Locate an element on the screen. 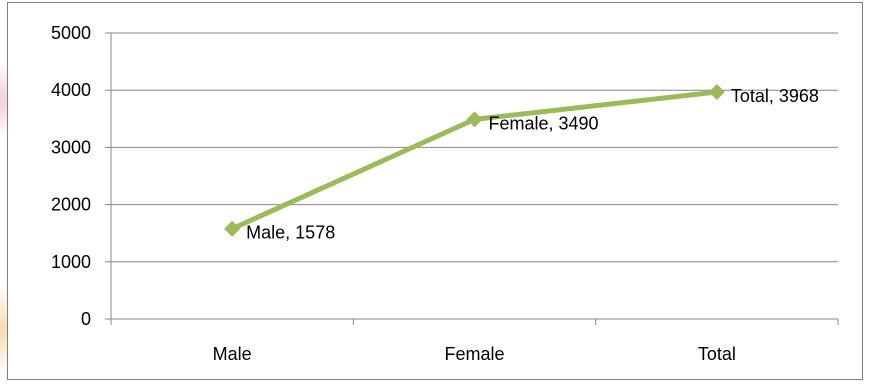 This screenshot has height=384, width=876. x-tick-label: Female is located at coordinates (474, 354).